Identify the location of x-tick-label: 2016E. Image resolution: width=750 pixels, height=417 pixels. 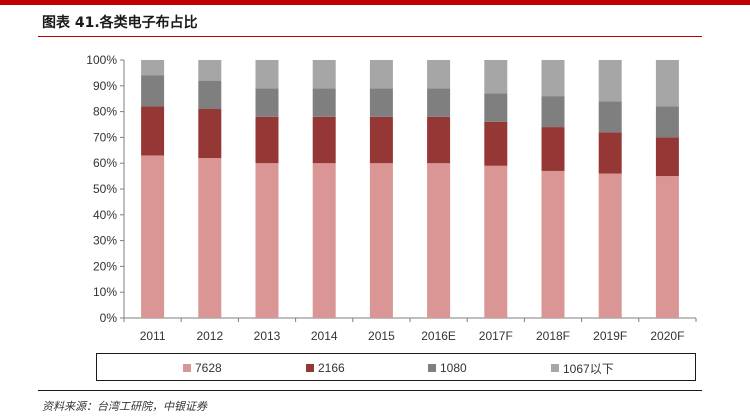
(438, 336).